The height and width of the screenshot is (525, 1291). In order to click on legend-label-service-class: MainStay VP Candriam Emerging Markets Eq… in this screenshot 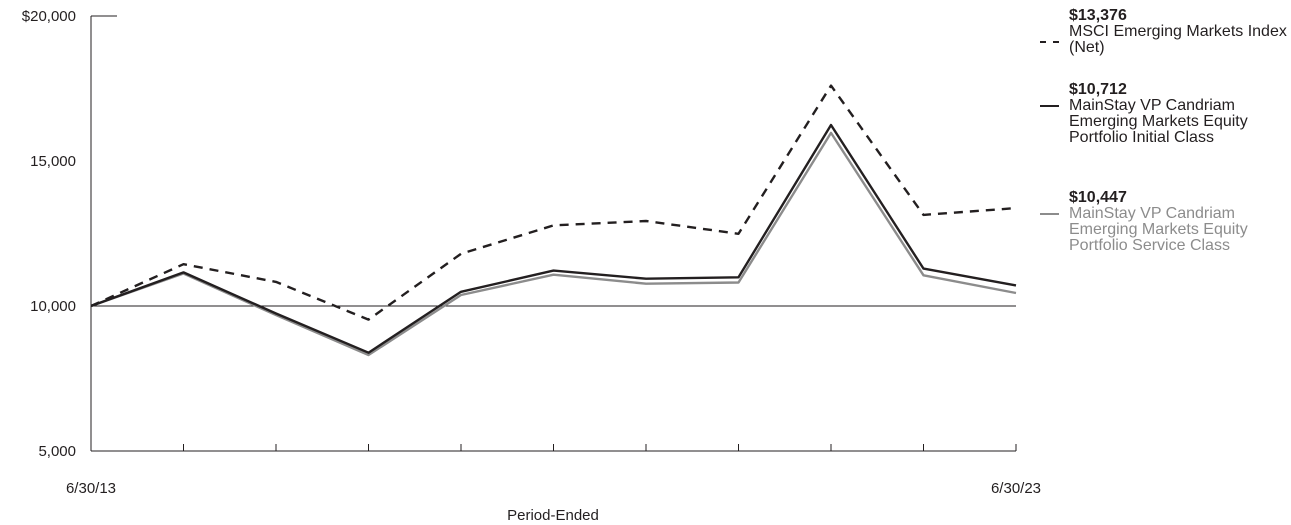, I will do `click(1158, 229)`.